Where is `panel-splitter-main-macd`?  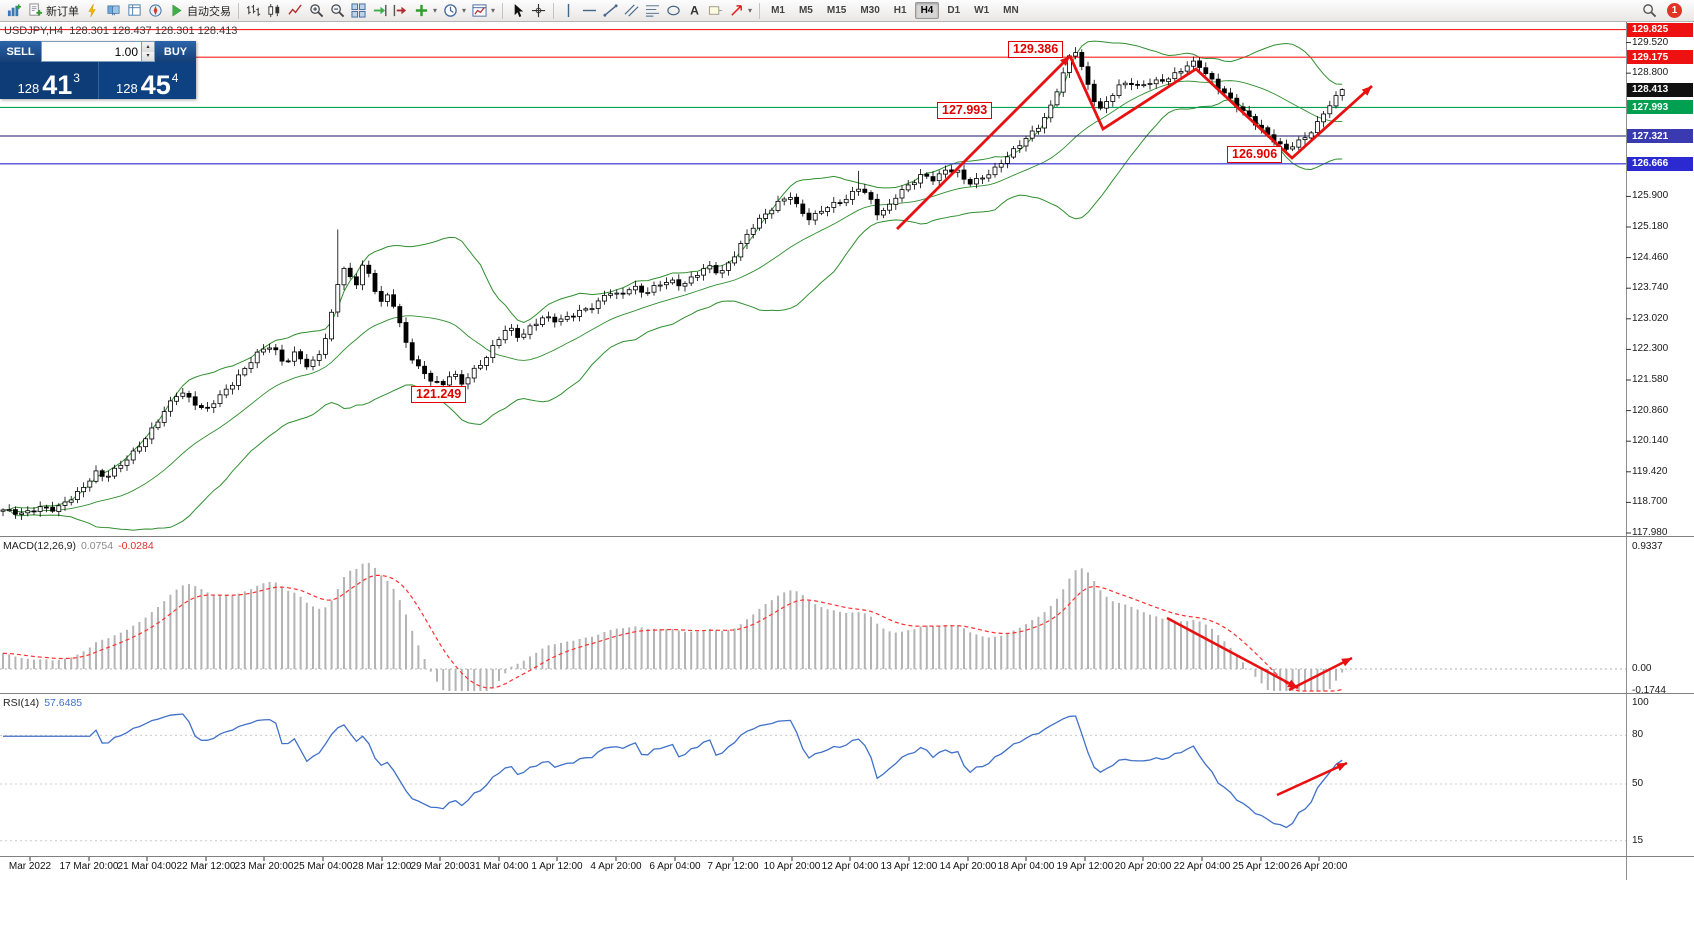 panel-splitter-main-macd is located at coordinates (847, 536).